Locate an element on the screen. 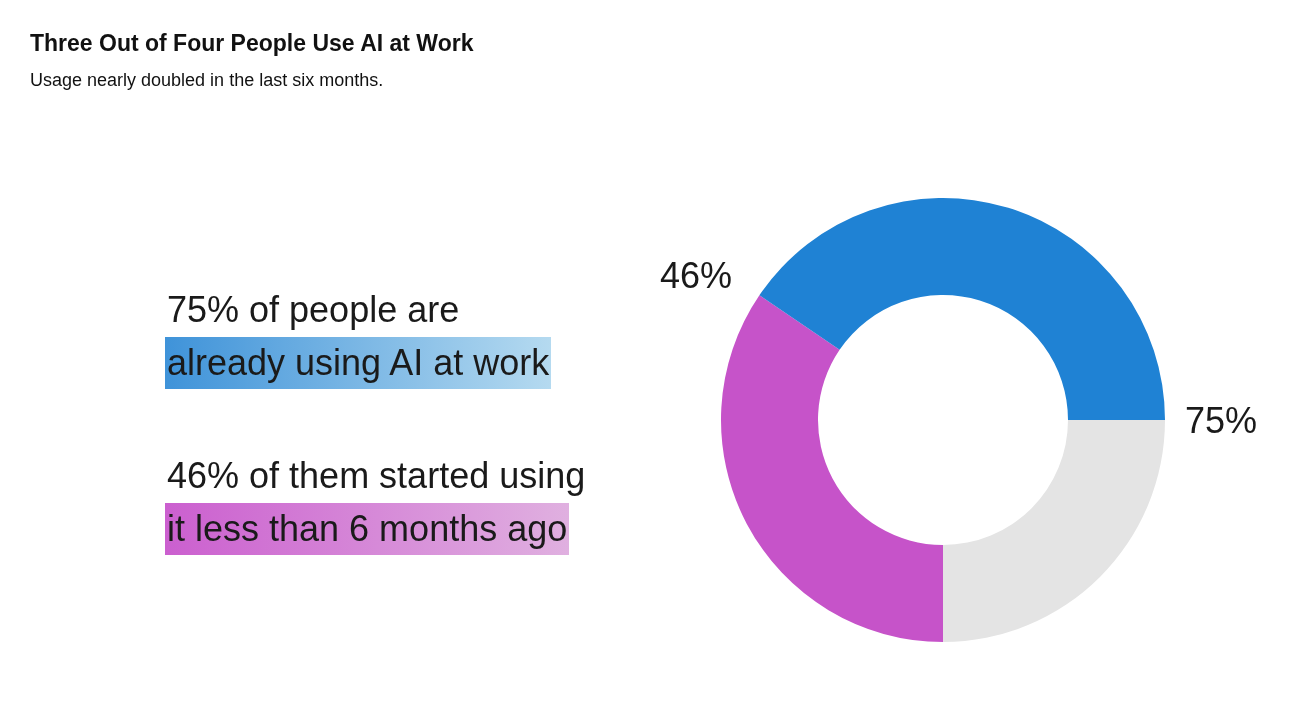  text: 75% is located at coordinates (1221, 421).